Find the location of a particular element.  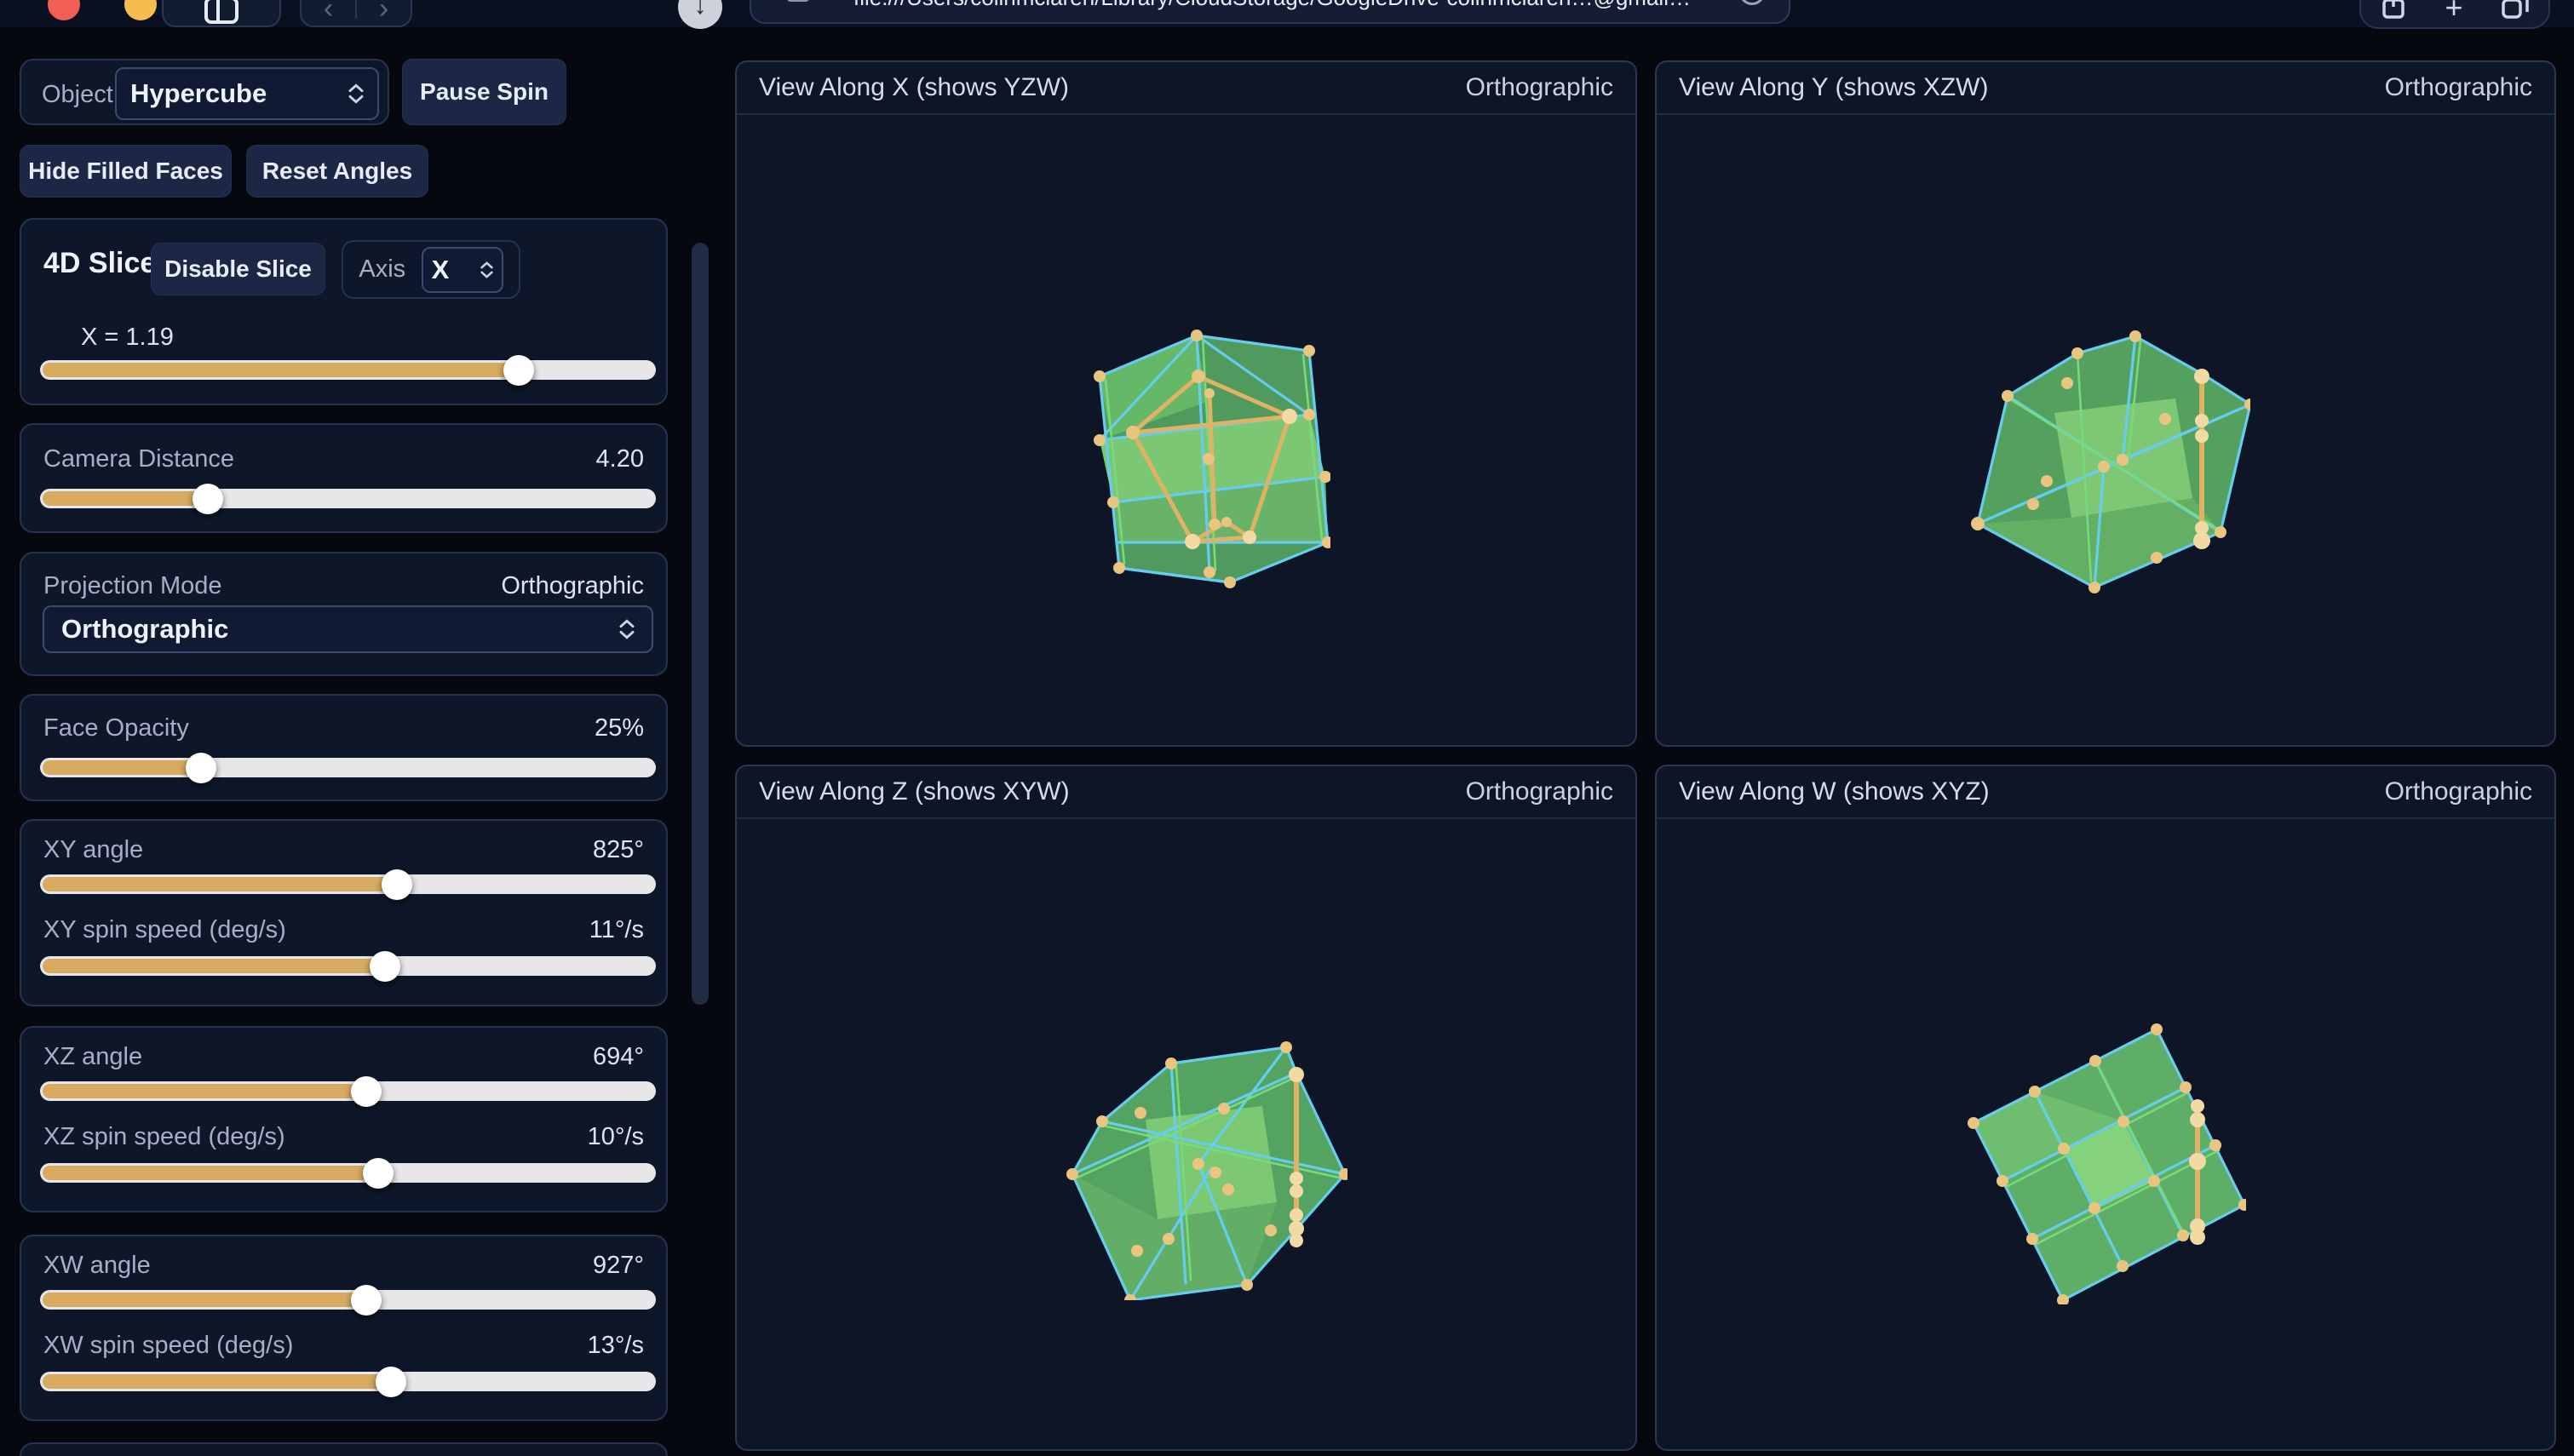

viewport-y-header: View Along Y (shows XZW) Orthographic is located at coordinates (2105, 89).